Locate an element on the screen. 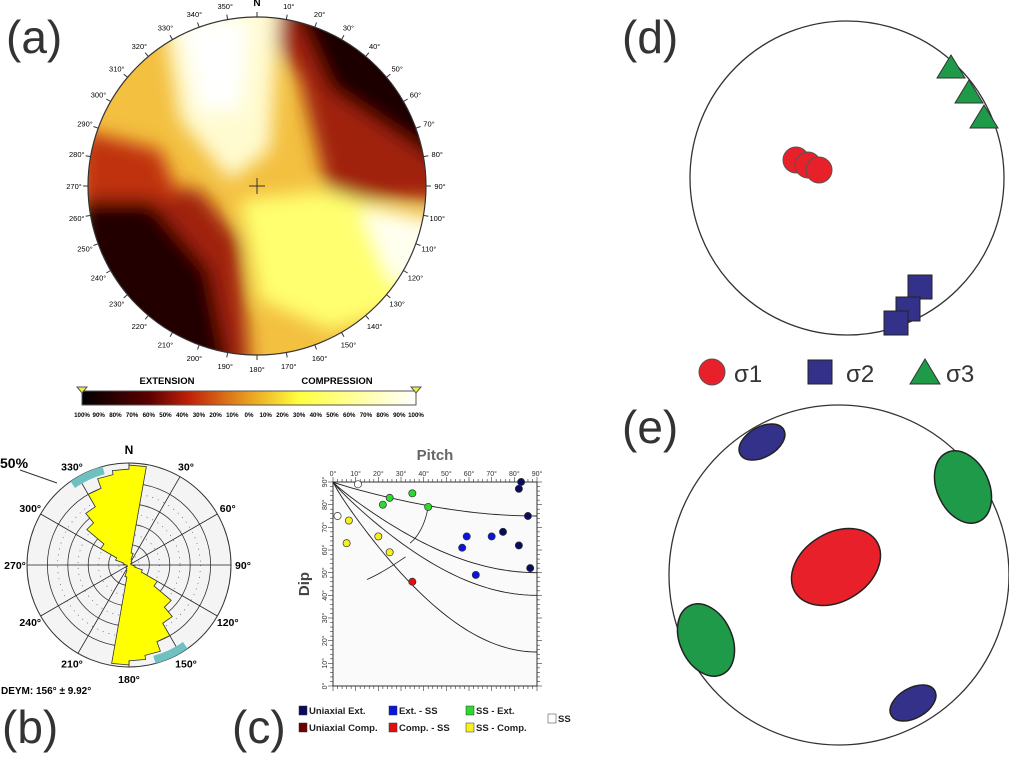 This screenshot has height=758, width=1009. colorbar-min-marker is located at coordinates (82, 390).